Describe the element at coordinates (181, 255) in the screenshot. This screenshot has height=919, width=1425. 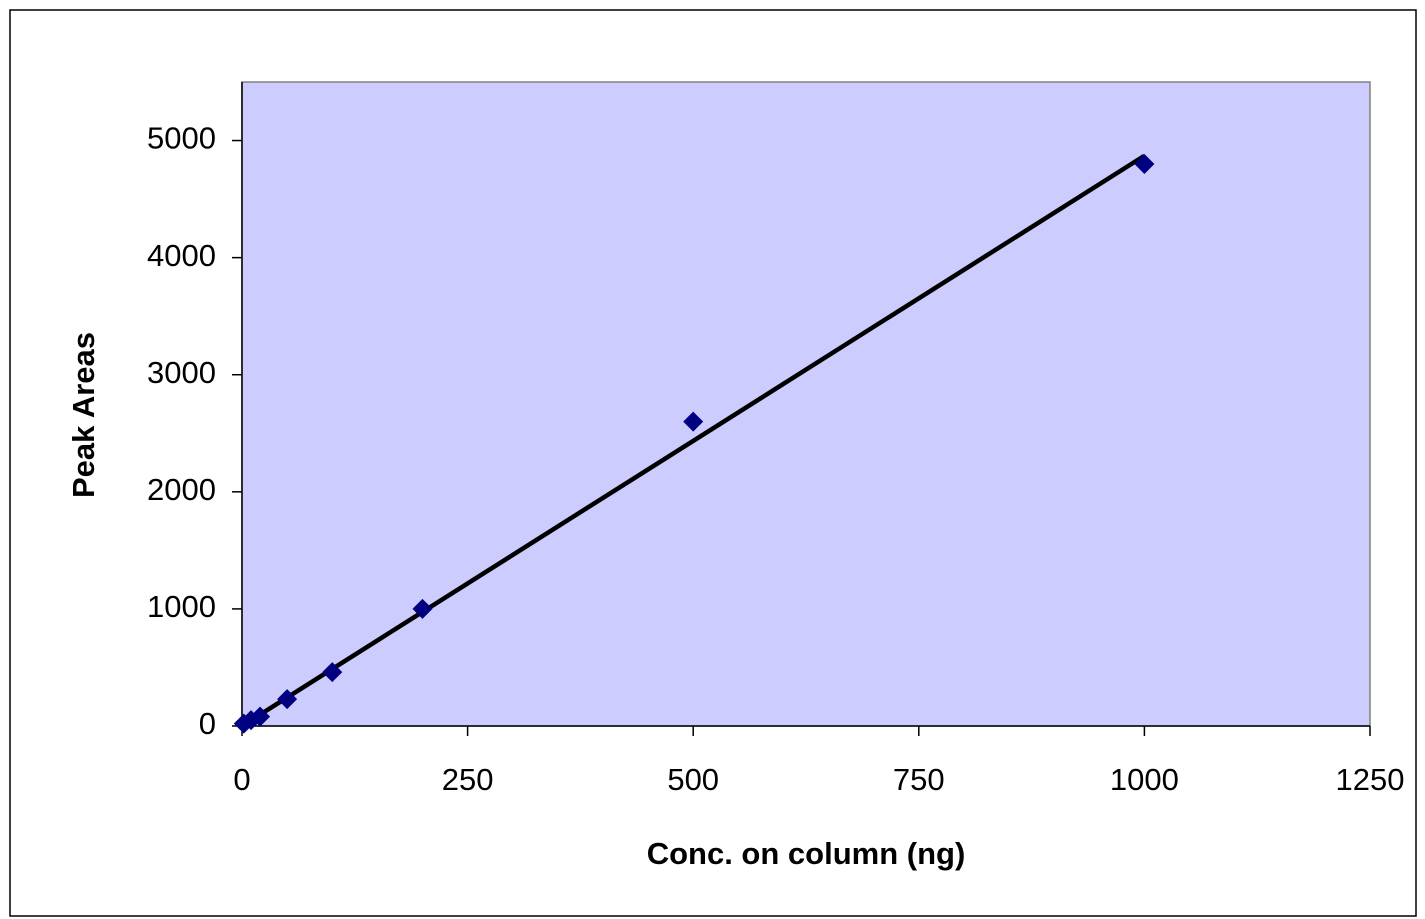
I see `y-tick-label: 4000` at that location.